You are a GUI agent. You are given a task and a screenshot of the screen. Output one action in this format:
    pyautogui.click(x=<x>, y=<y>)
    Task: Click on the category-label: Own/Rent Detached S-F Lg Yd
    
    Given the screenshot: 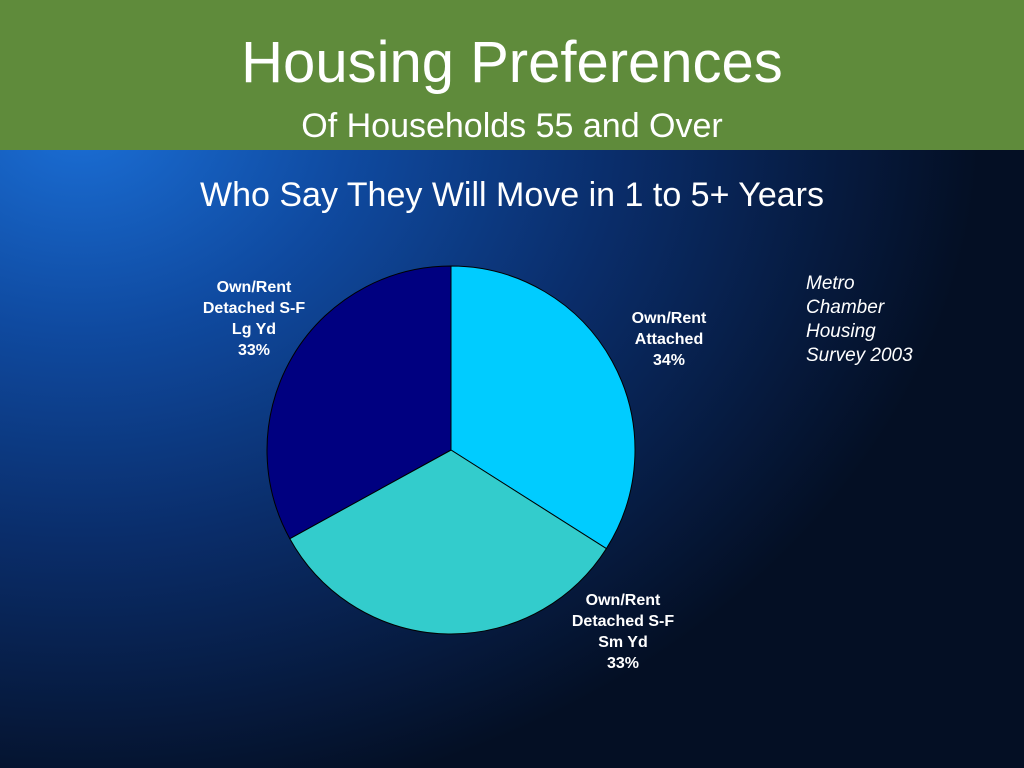 What is the action you would take?
    pyautogui.click(x=254, y=308)
    